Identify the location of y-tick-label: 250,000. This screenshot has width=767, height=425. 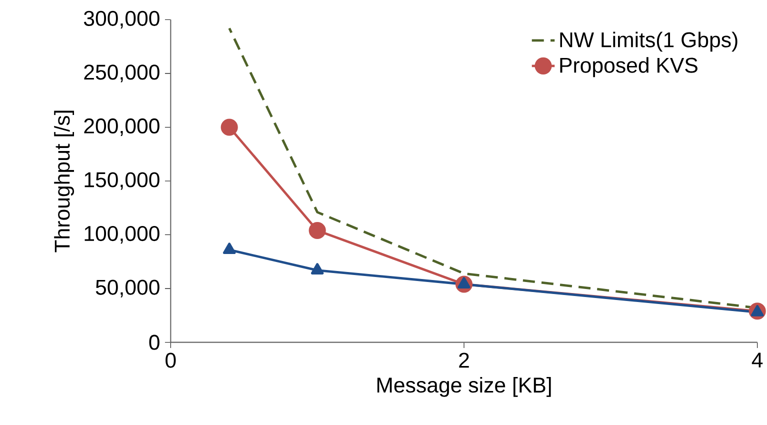
(122, 73).